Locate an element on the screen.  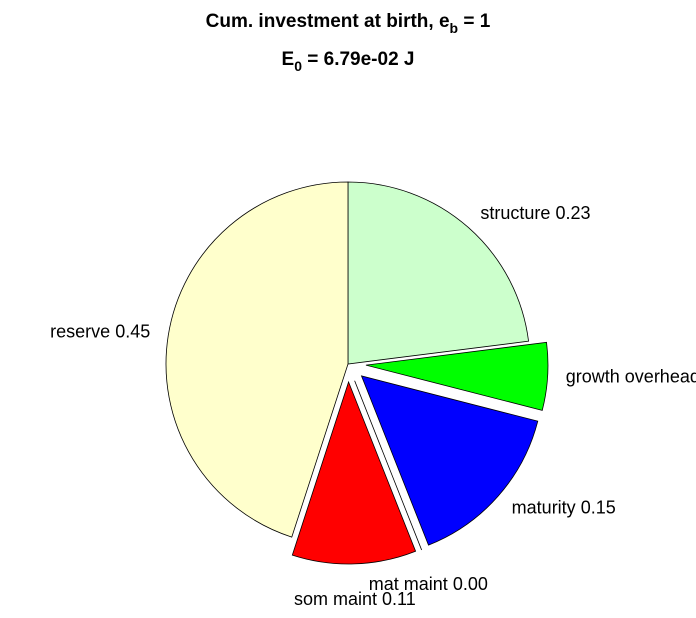
slice-label-value: 0.23 is located at coordinates (572, 213).